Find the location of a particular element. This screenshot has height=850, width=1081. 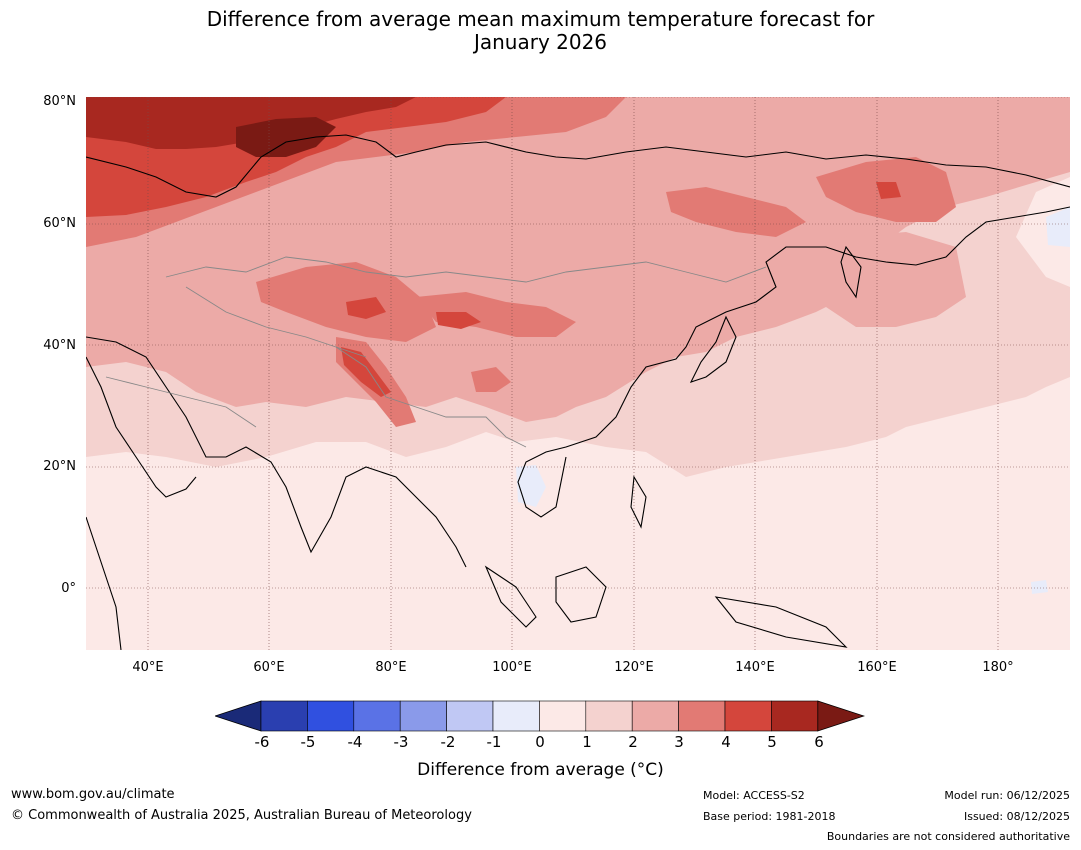

coast-africa is located at coordinates (104, 583).